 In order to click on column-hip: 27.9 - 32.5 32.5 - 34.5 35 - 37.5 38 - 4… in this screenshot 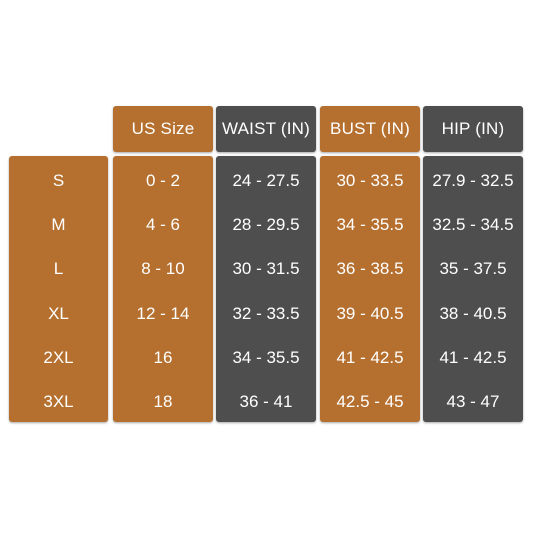, I will do `click(473, 289)`.